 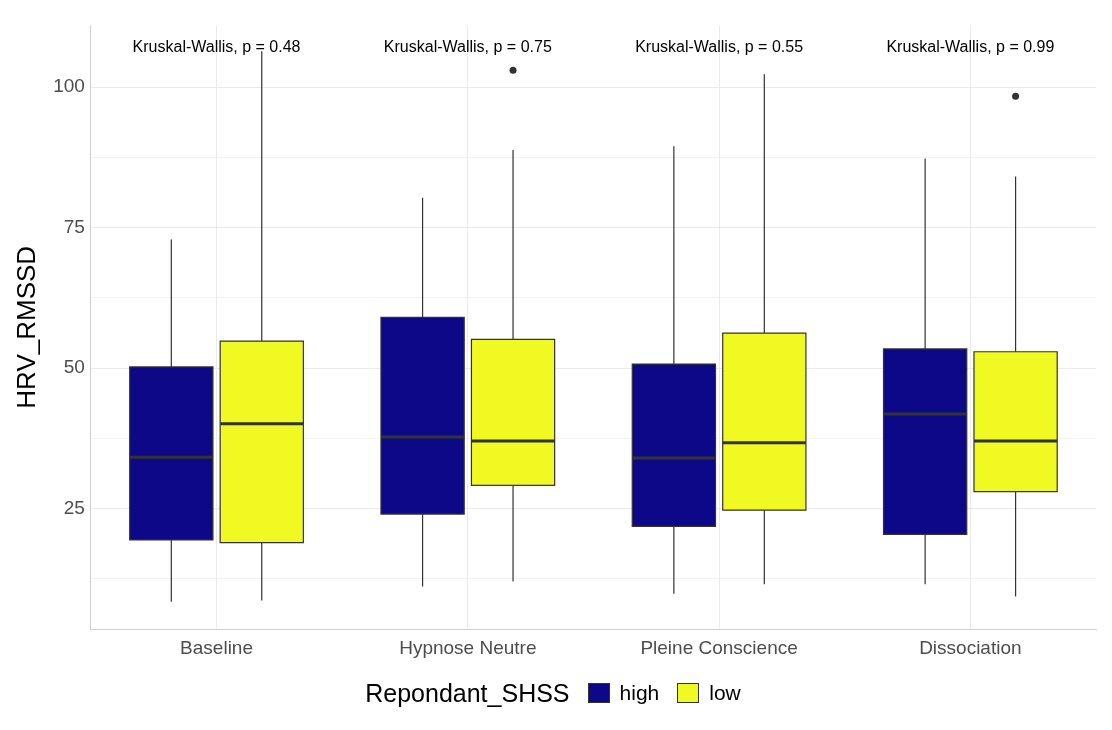 I want to click on annotation: Kruskal-Wallis, p = 0.55, so click(x=719, y=46).